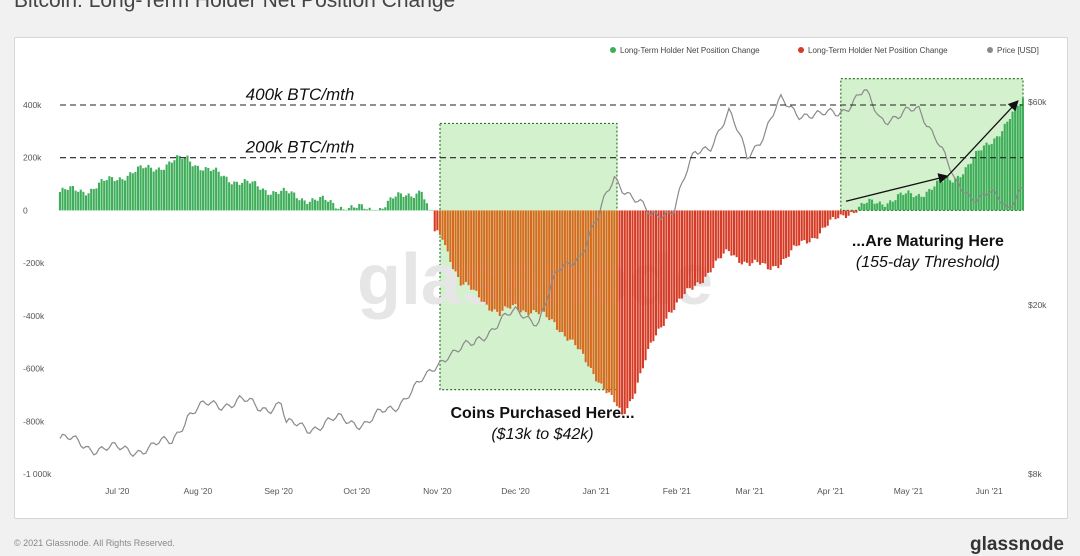  Describe the element at coordinates (94, 543) in the screenshot. I see `copyright-text: © 2021 Glassnode. All Rights Reserved.` at that location.